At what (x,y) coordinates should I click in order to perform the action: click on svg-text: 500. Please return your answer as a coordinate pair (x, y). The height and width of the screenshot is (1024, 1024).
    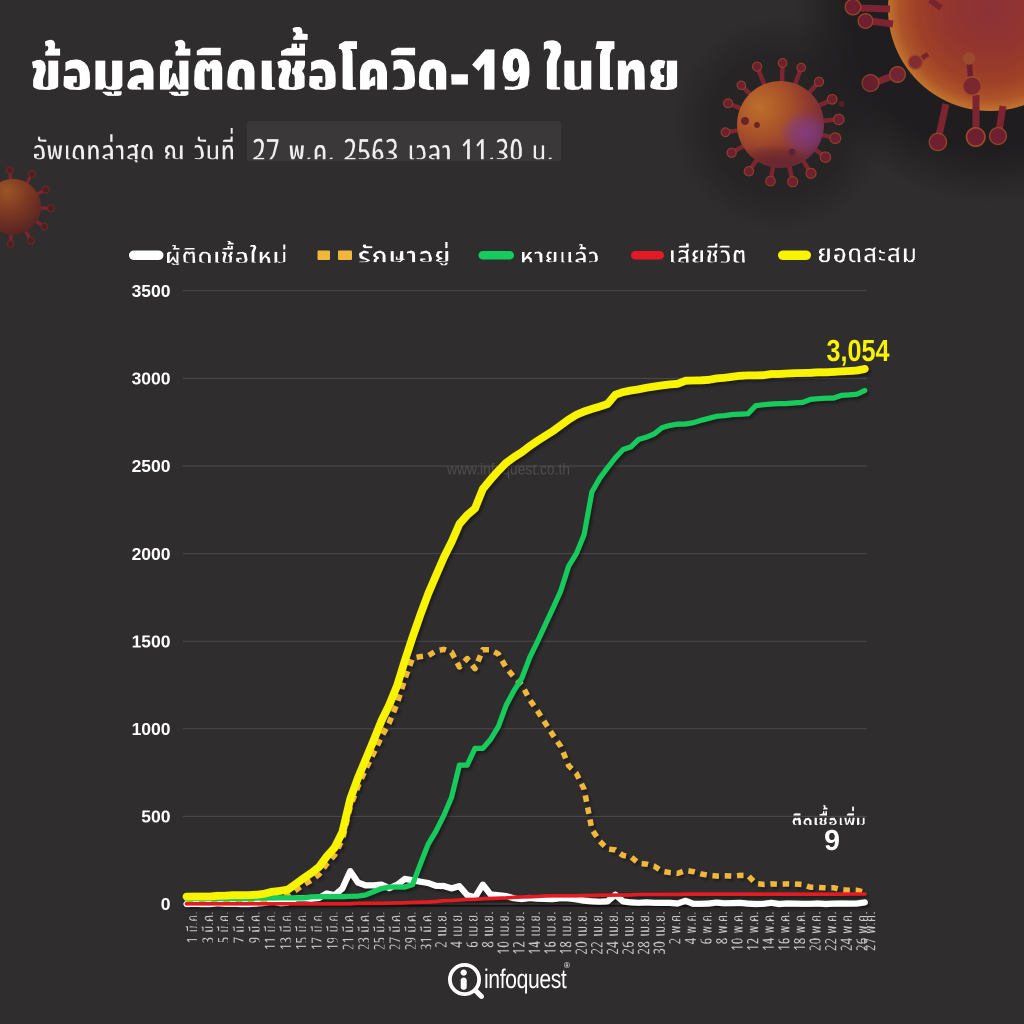
    Looking at the image, I should click on (155, 817).